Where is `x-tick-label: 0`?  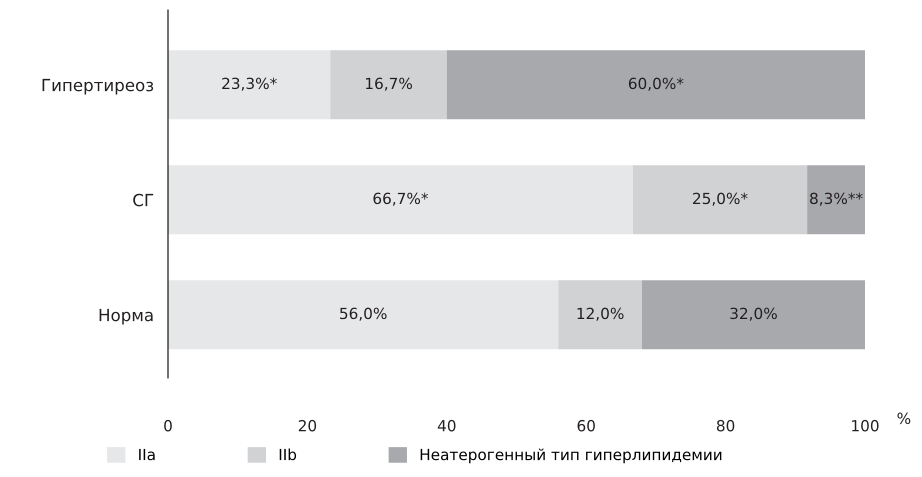 x-tick-label: 0 is located at coordinates (168, 426).